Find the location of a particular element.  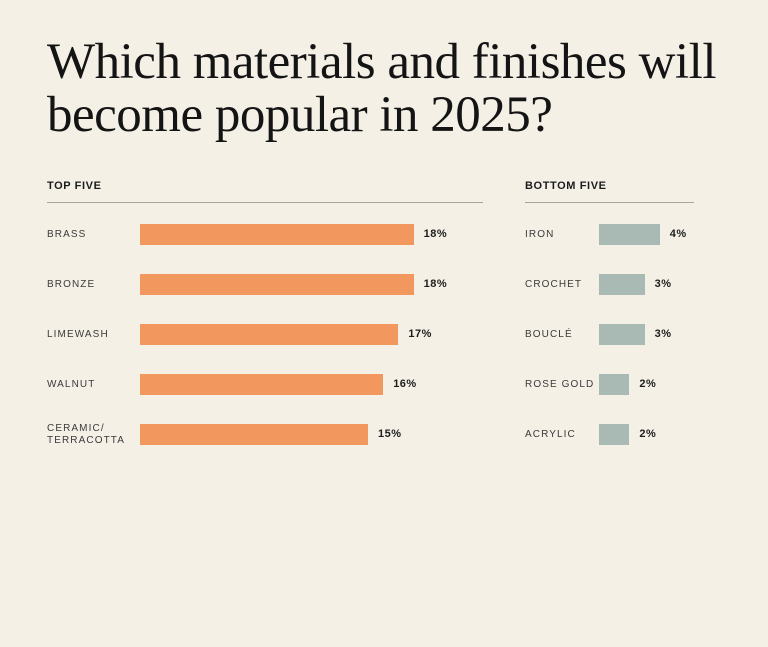

category-label: ROSE GOLD is located at coordinates (560, 384).